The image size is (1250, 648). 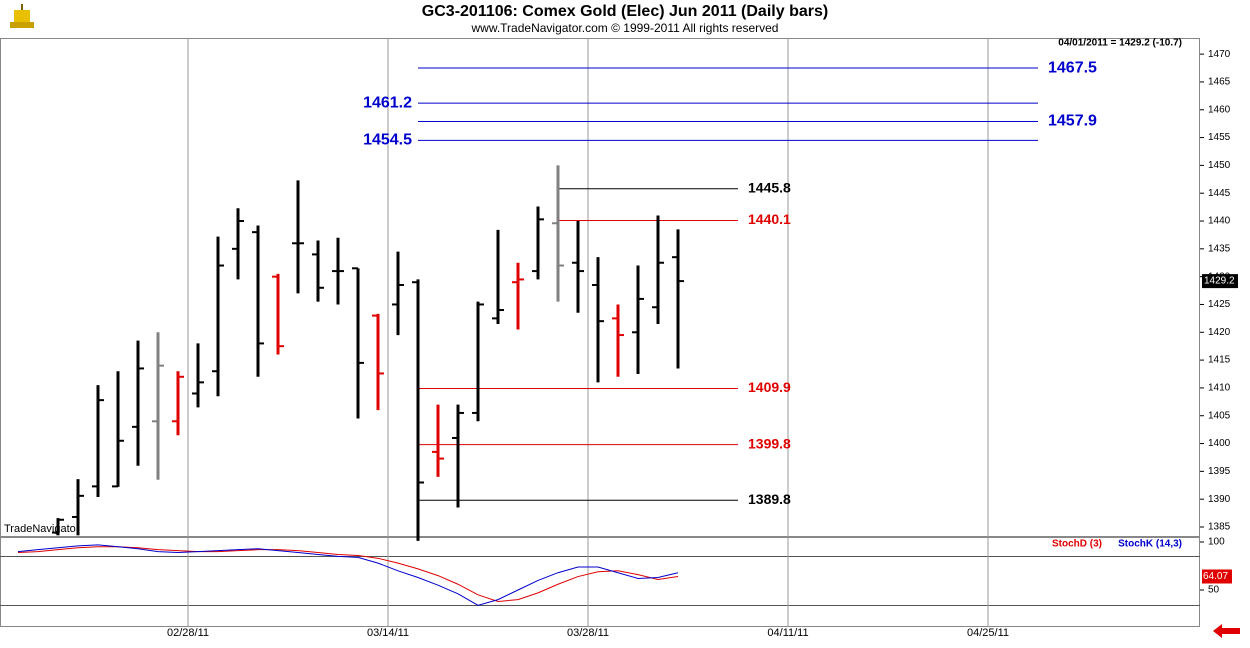 What do you see at coordinates (1219, 304) in the screenshot?
I see `y-tick-label: 1425` at bounding box center [1219, 304].